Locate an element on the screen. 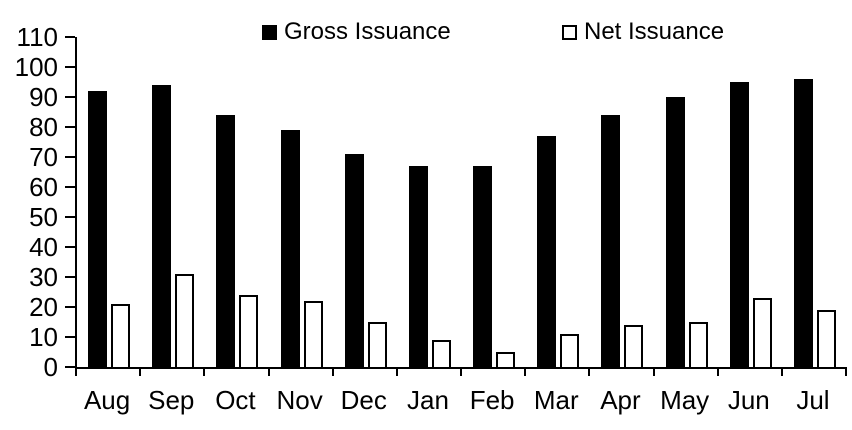 The height and width of the screenshot is (430, 852). gross-bar-may is located at coordinates (675, 232).